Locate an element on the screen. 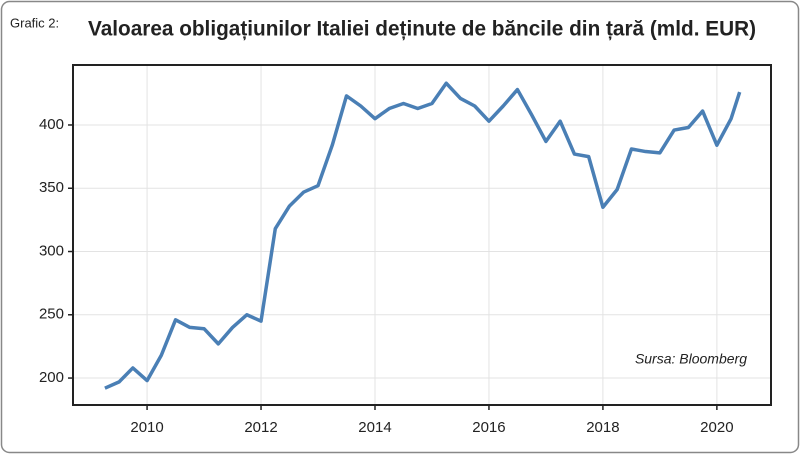  chart-label: Grafic 2: is located at coordinates (34, 22).